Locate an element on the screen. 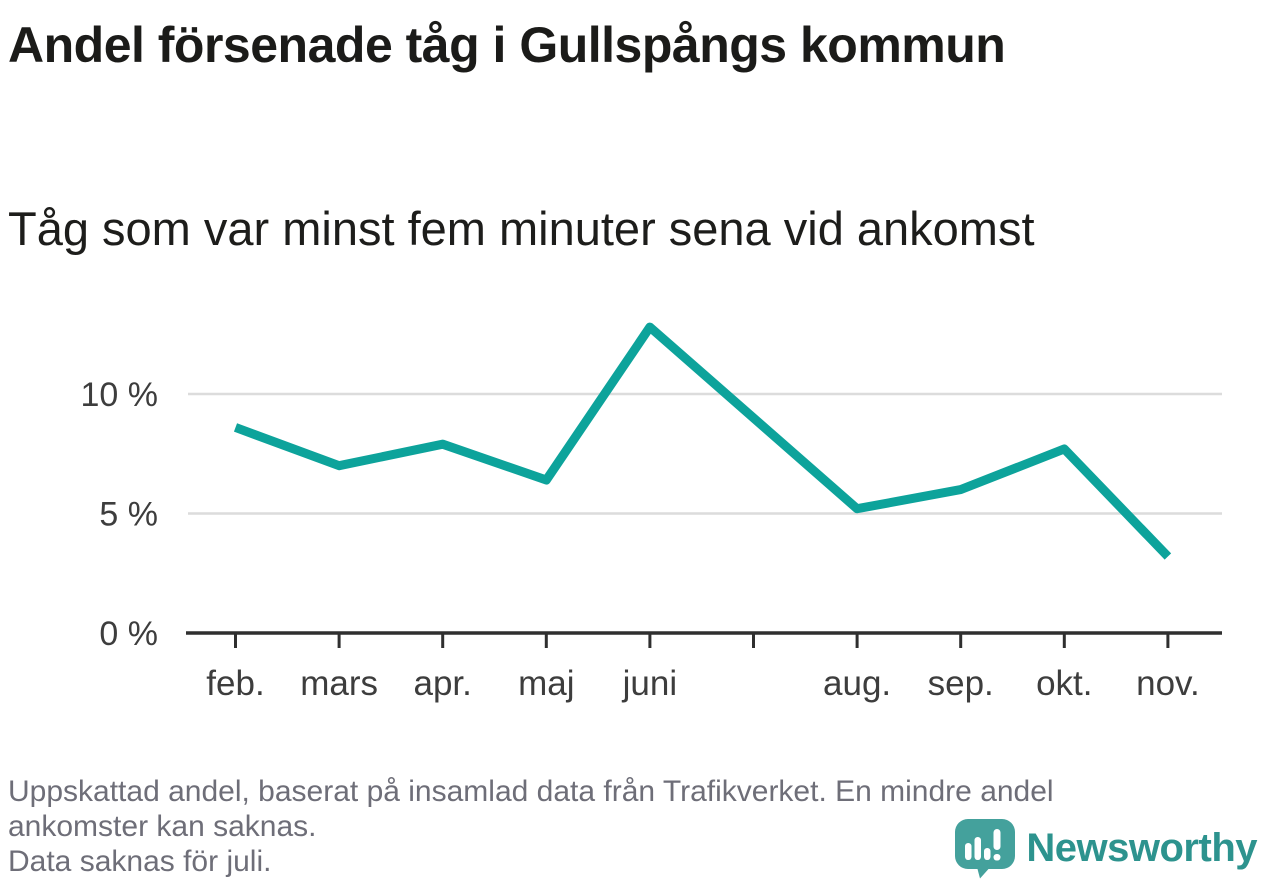 Image resolution: width=1262 pixels, height=879 pixels. x-tick-label: apr. is located at coordinates (443, 683).